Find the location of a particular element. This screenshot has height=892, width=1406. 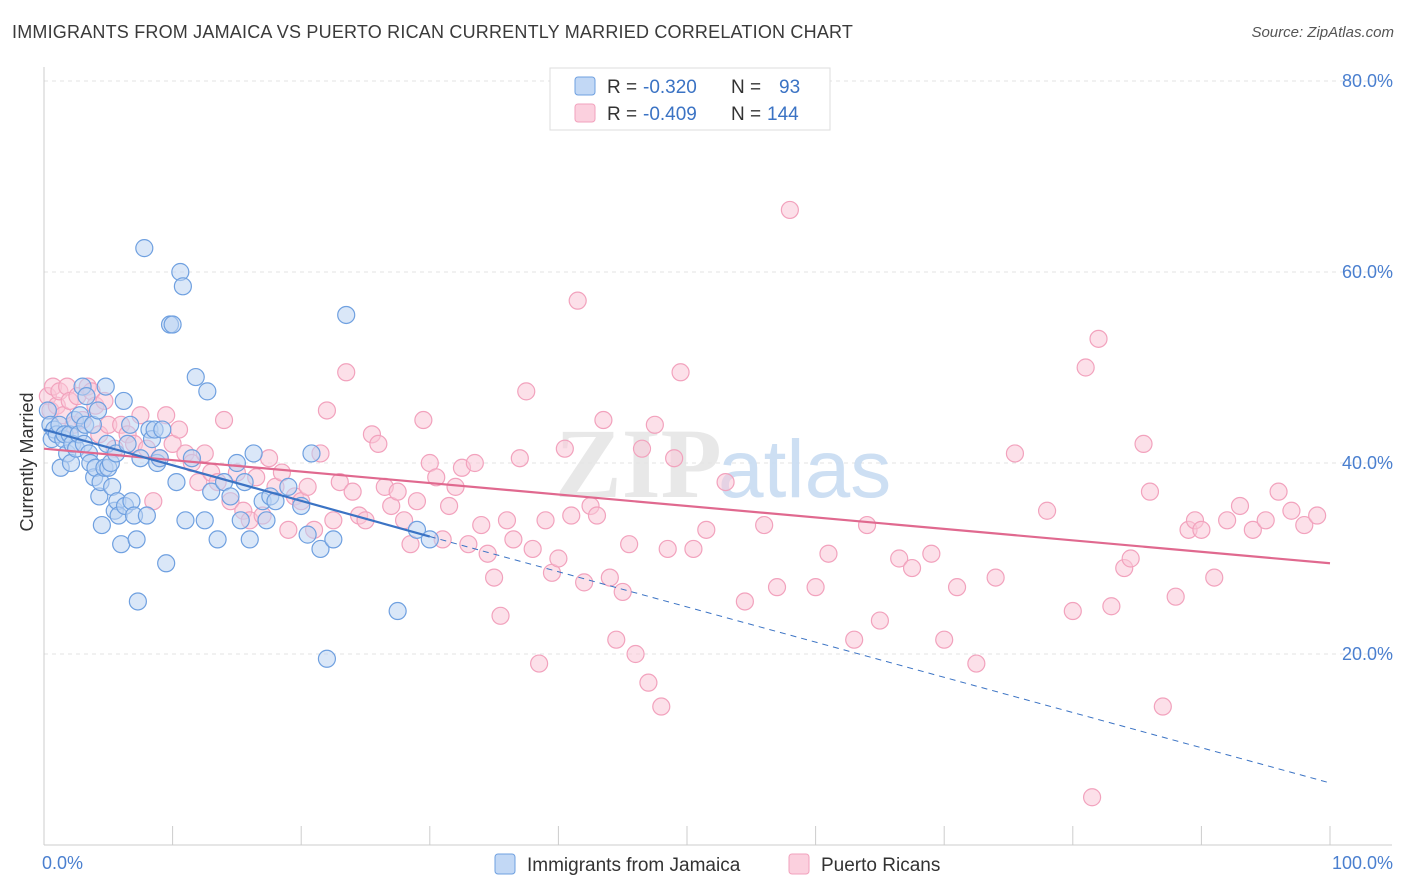

legend-swatch-jamaica is located at coordinates (585, 86).